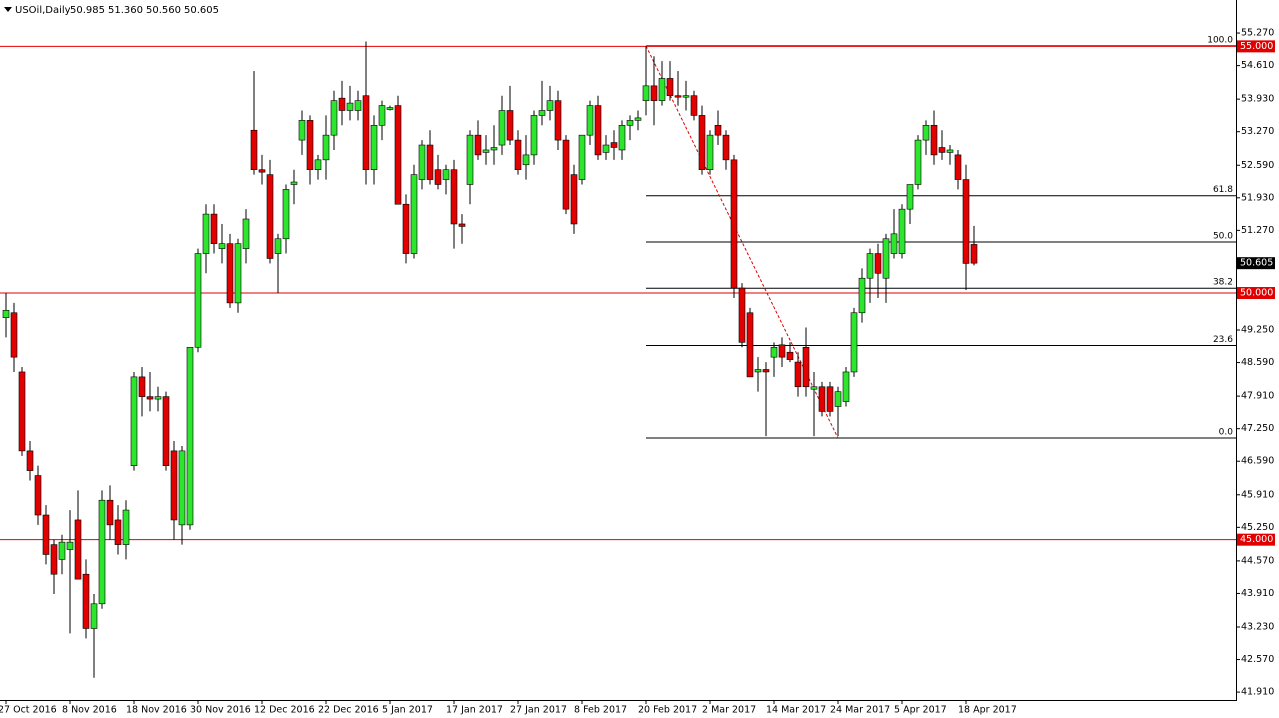  What do you see at coordinates (1223, 190) in the screenshot?
I see `fib-label: 61.8` at bounding box center [1223, 190].